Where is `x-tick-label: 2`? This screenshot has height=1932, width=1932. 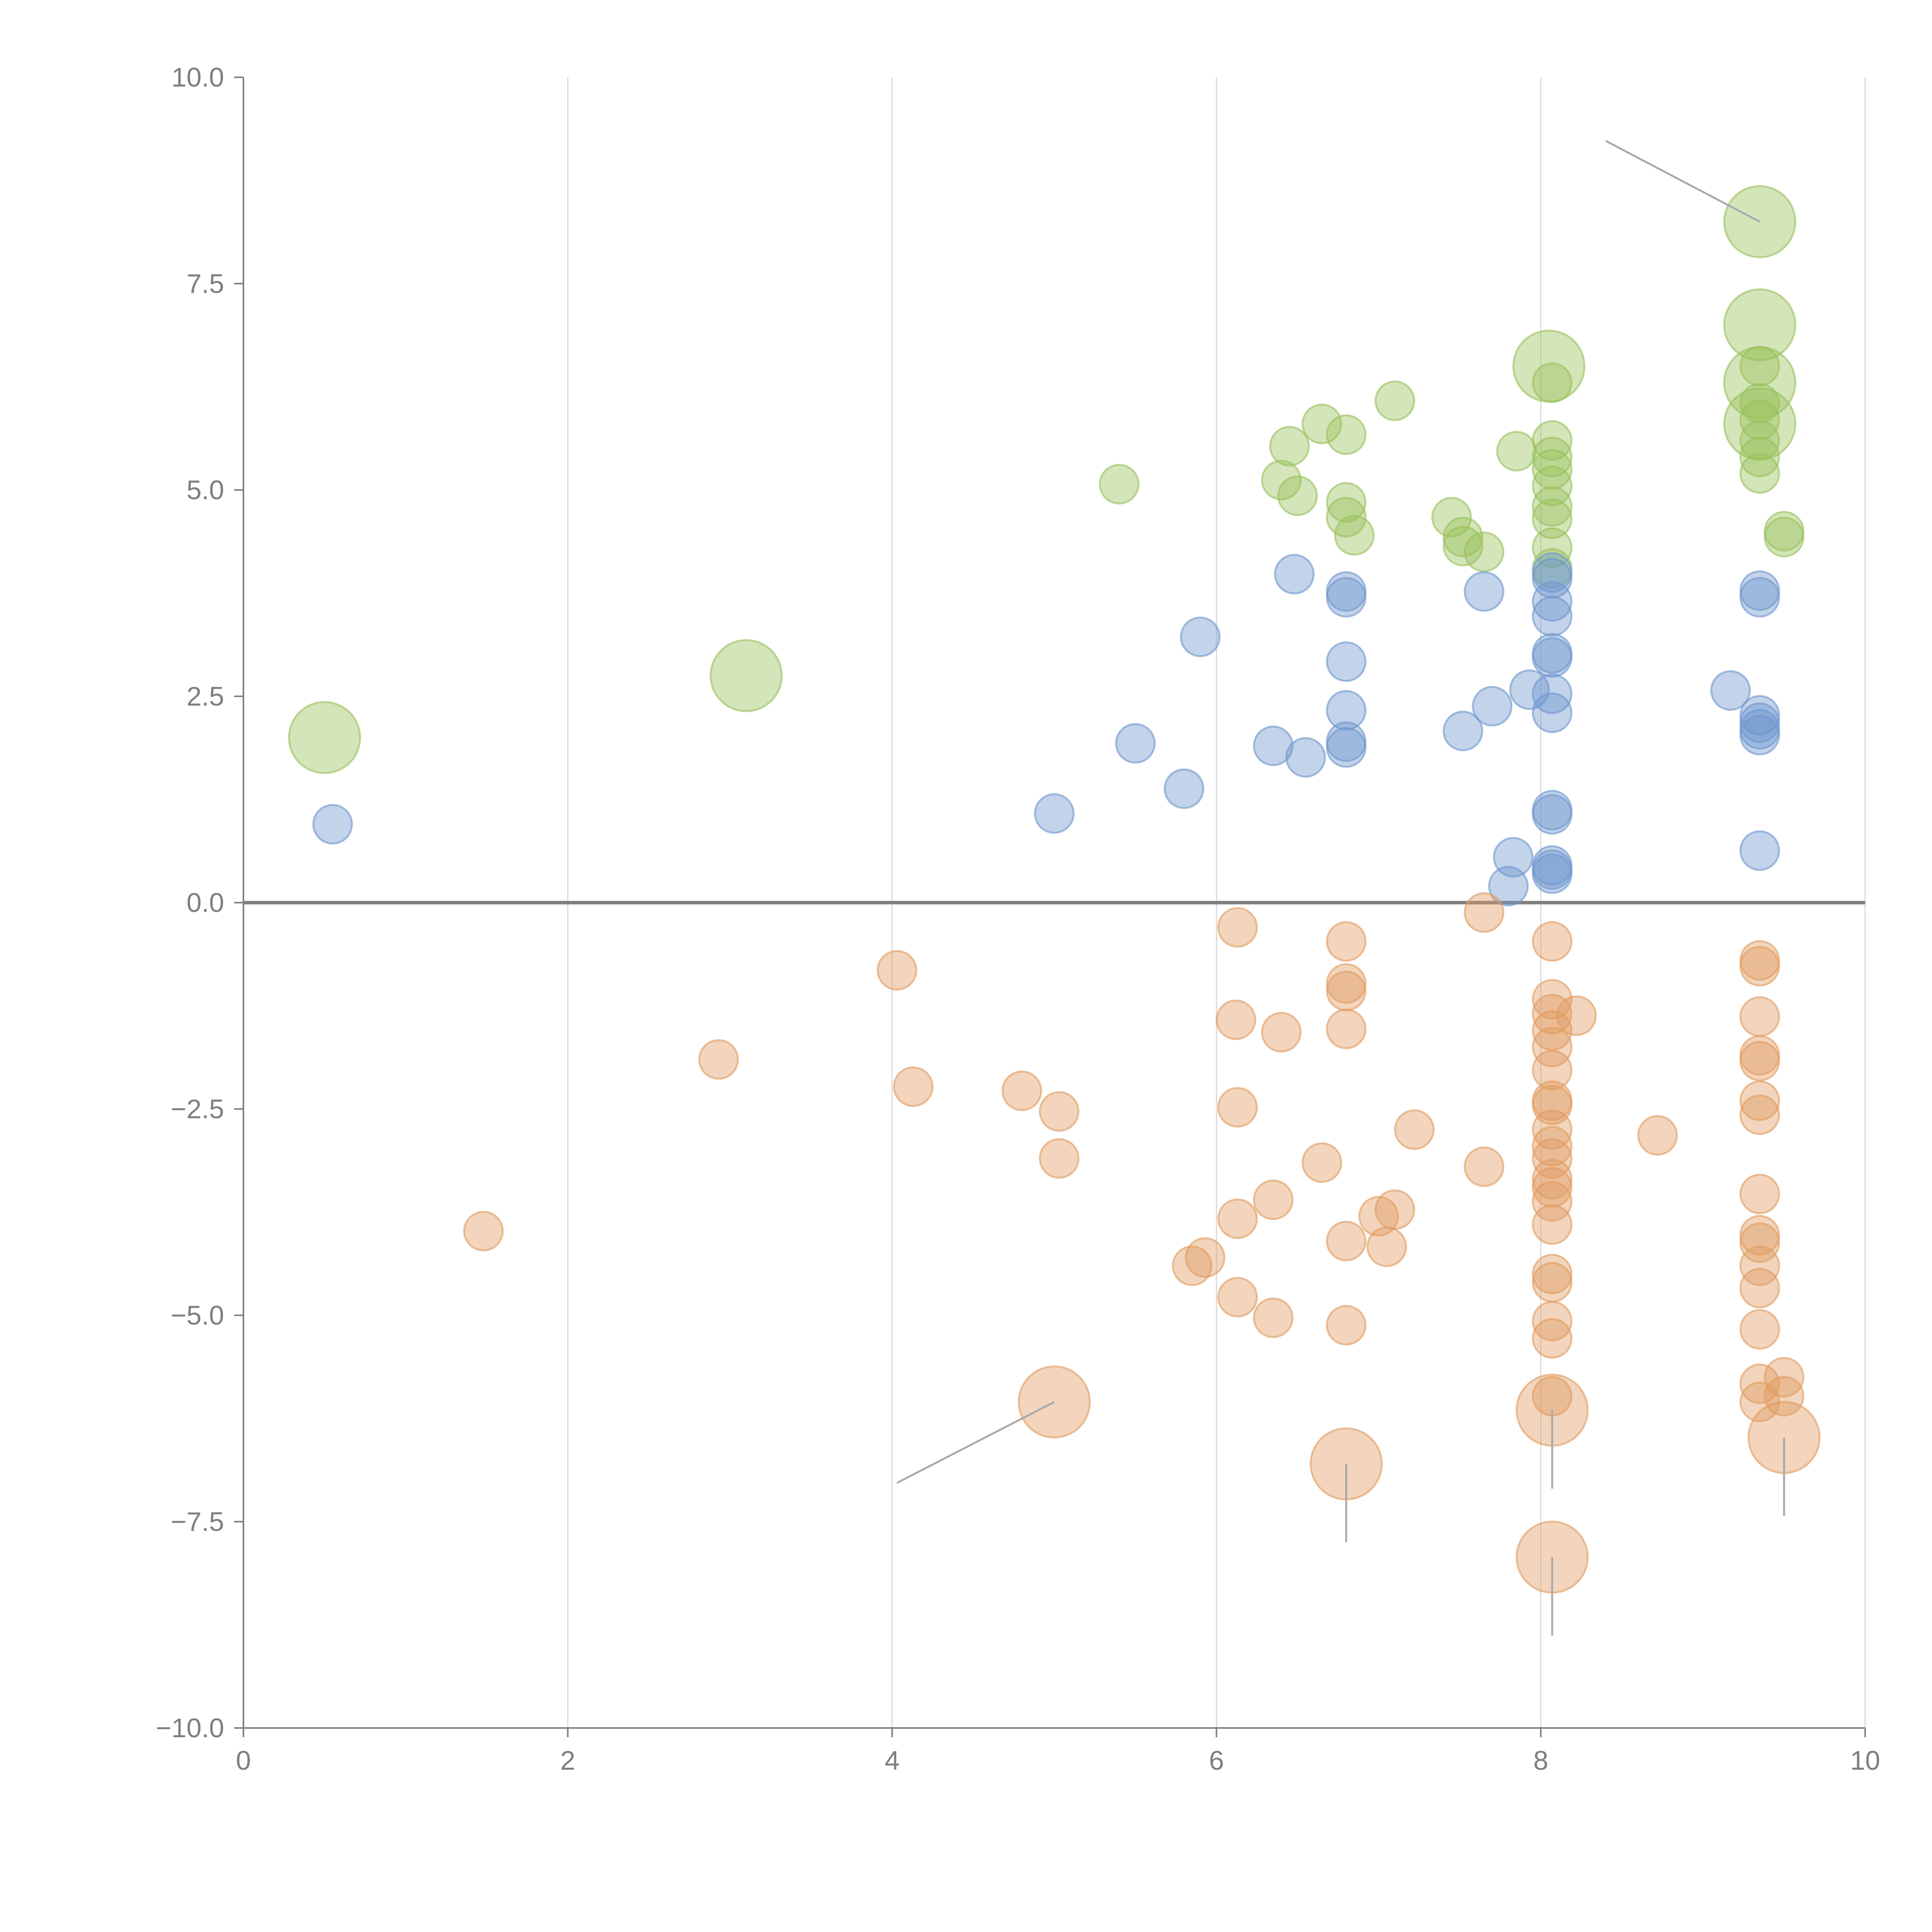 x-tick-label: 2 is located at coordinates (567, 1760).